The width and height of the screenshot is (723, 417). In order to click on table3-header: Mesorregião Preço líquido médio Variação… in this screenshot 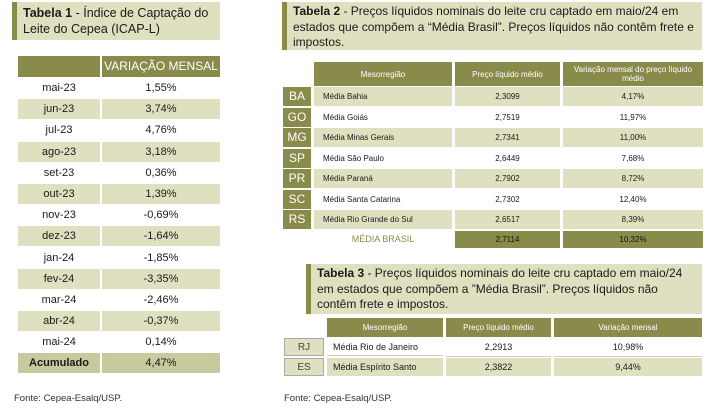, I will do `click(493, 327)`.